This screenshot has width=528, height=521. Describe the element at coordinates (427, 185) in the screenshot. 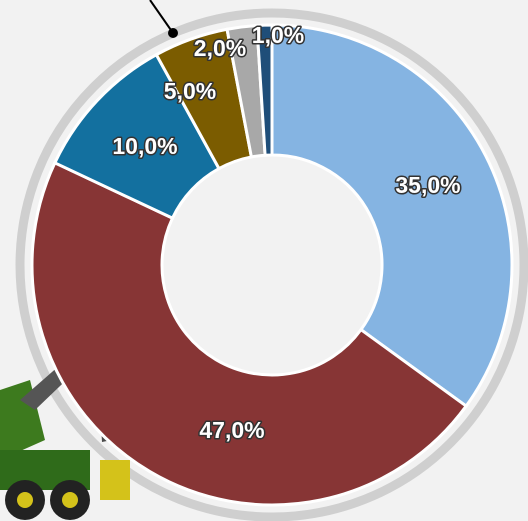

I see `data-label: 35,0%` at that location.